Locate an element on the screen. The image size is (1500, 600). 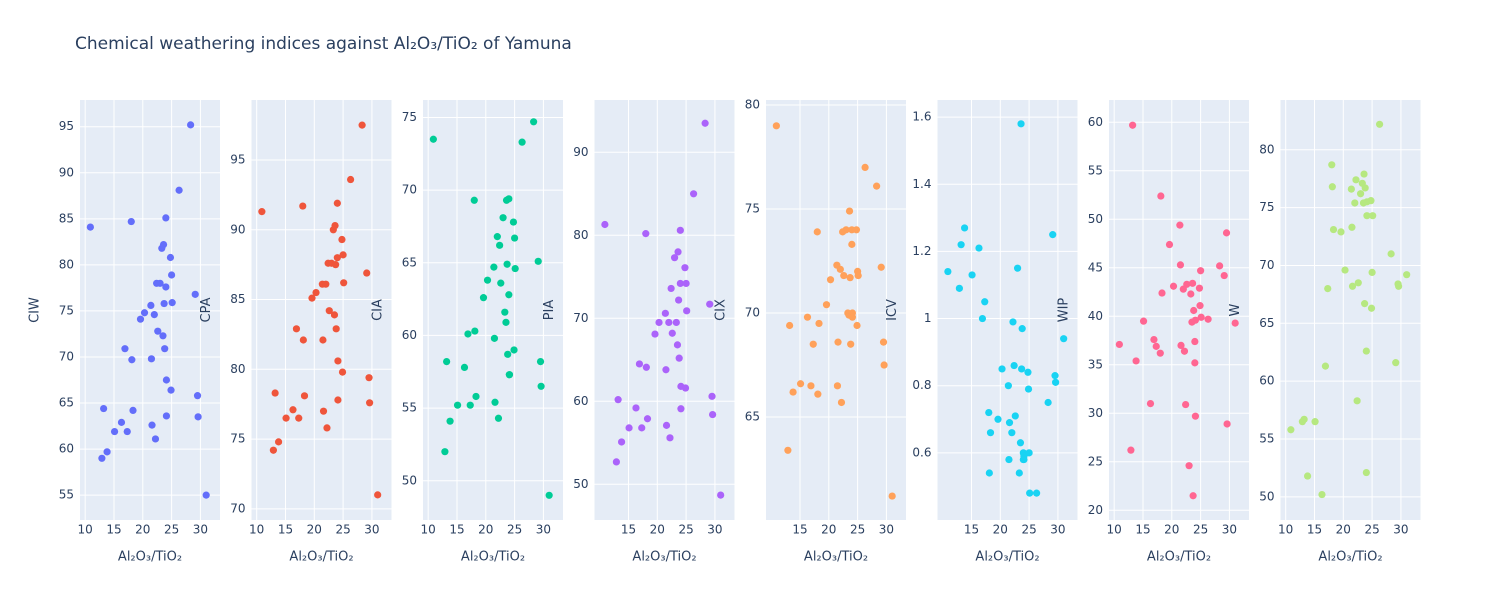
y-tick-label: 25 is located at coordinates (1095, 461).